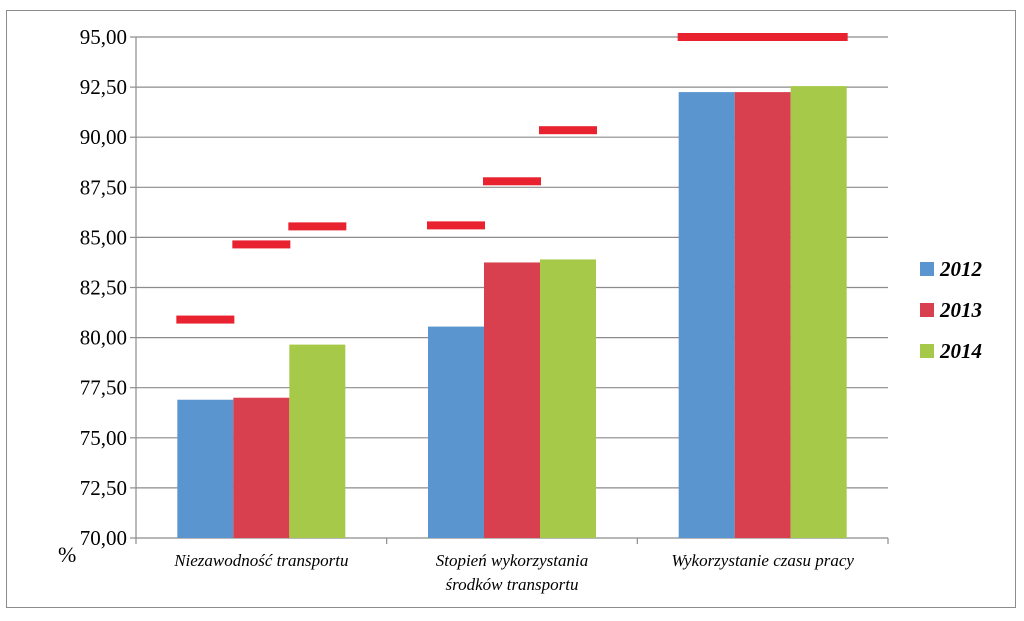  I want to click on legend-label-2012: 2012, so click(961, 269).